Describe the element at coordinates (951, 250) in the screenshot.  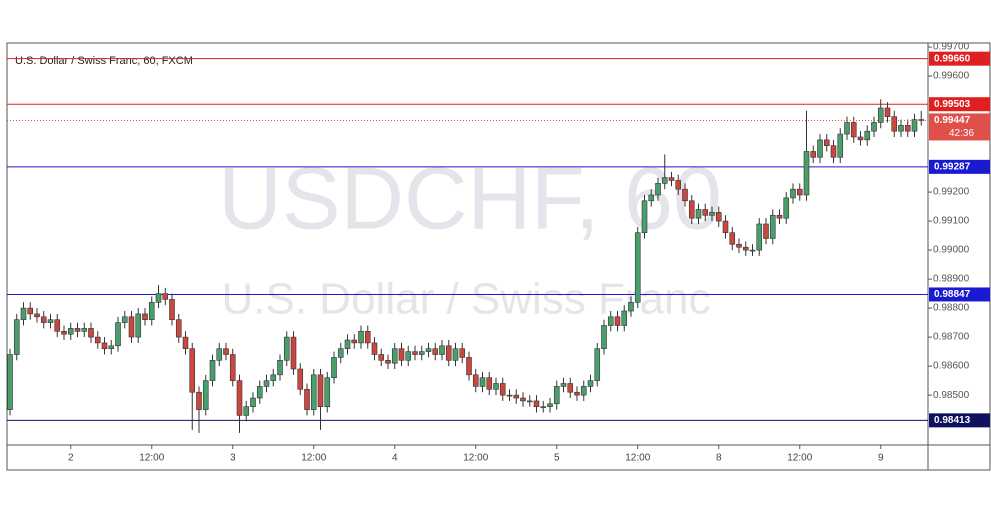
I see `y-tick-label: 0.99000` at that location.